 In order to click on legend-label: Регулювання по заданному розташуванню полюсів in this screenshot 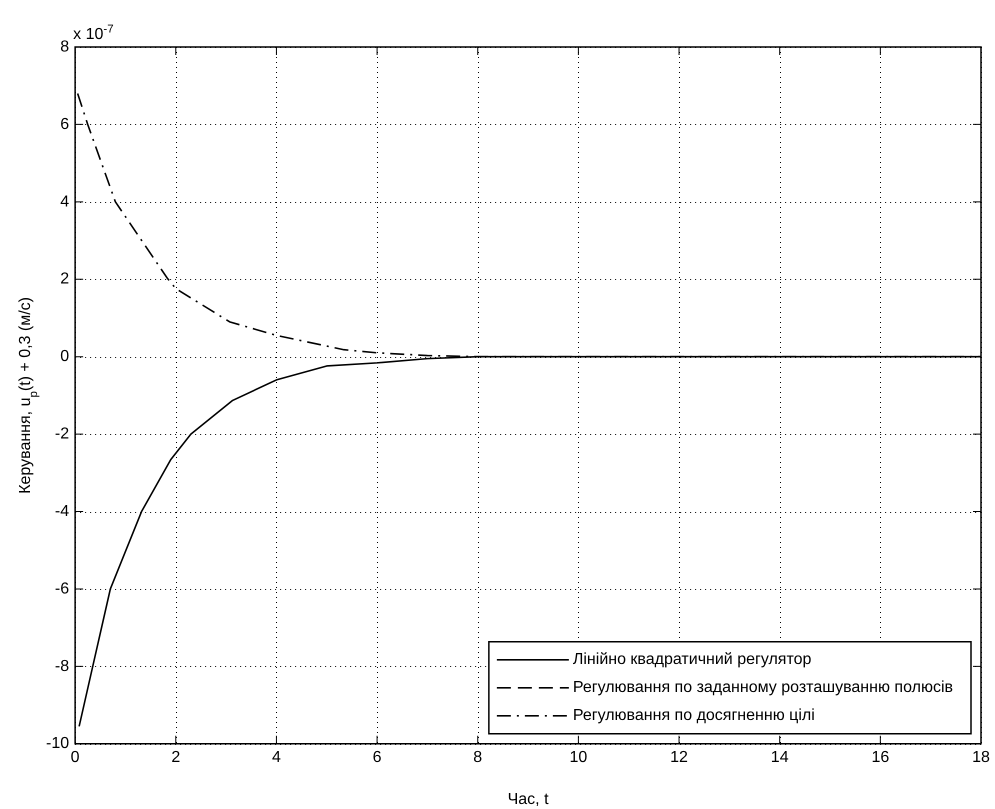, I will do `click(763, 687)`.